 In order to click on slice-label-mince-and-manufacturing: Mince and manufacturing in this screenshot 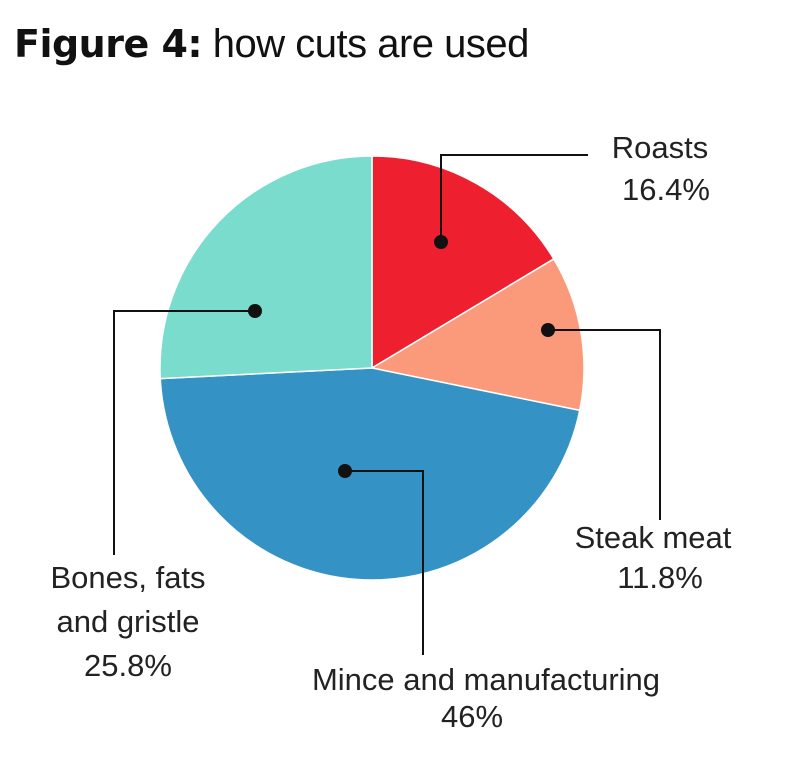, I will do `click(486, 679)`.